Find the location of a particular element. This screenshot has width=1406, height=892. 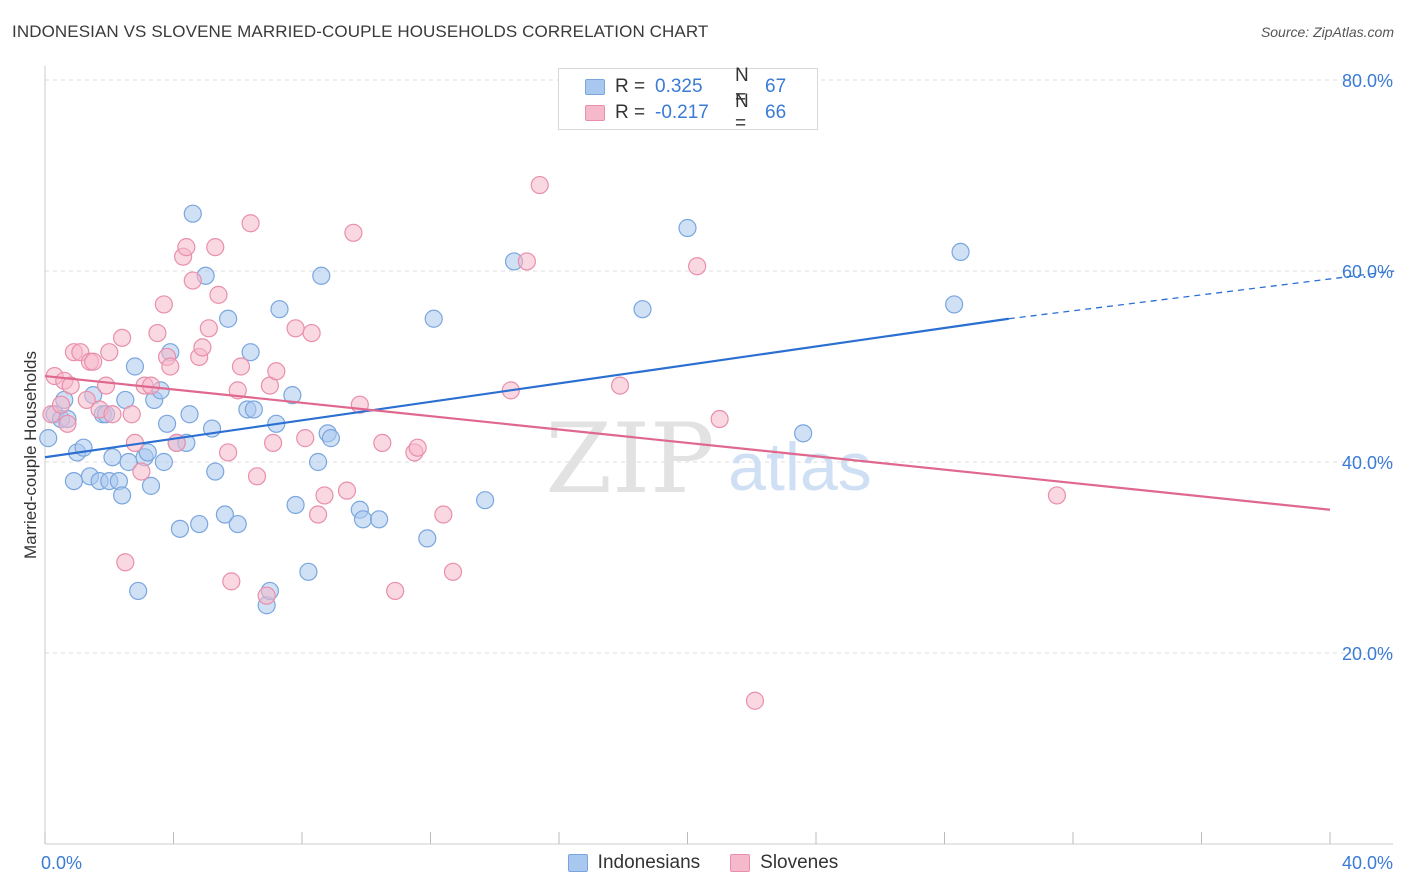

correlation-legend: R = 0.325 N = 67 R = -0.217 N = 66 is located at coordinates (688, 99).